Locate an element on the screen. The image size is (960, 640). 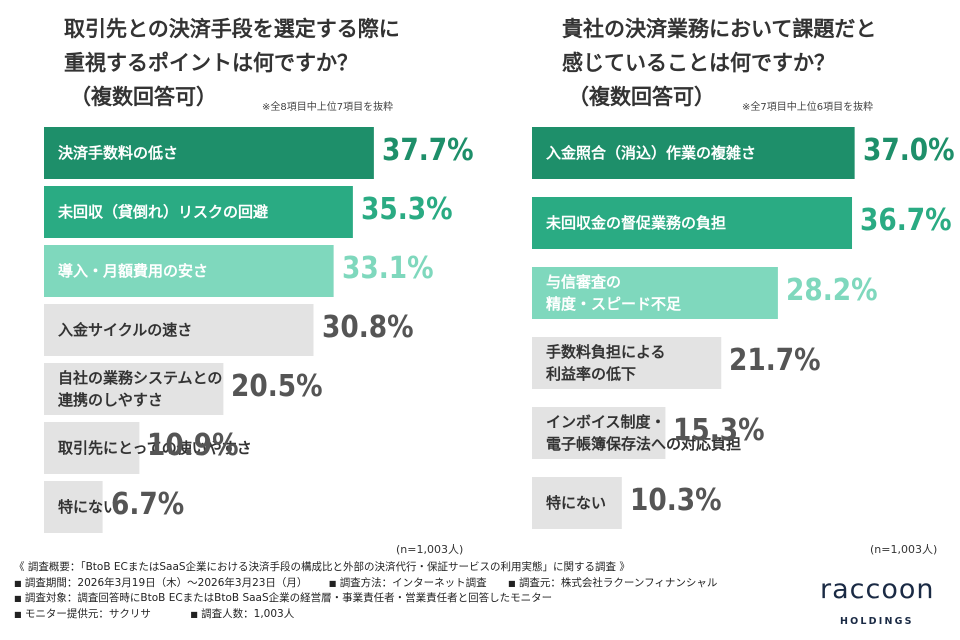
bar-value-3: 33.1% is located at coordinates (387, 268).